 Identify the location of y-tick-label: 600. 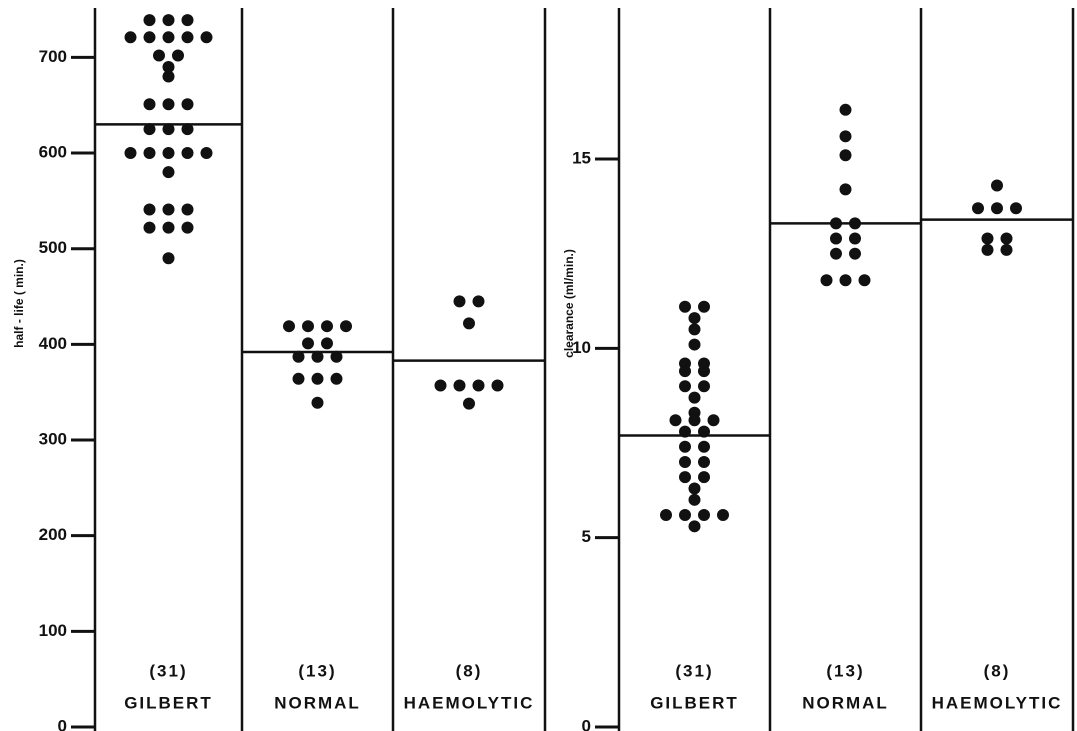
(53, 152).